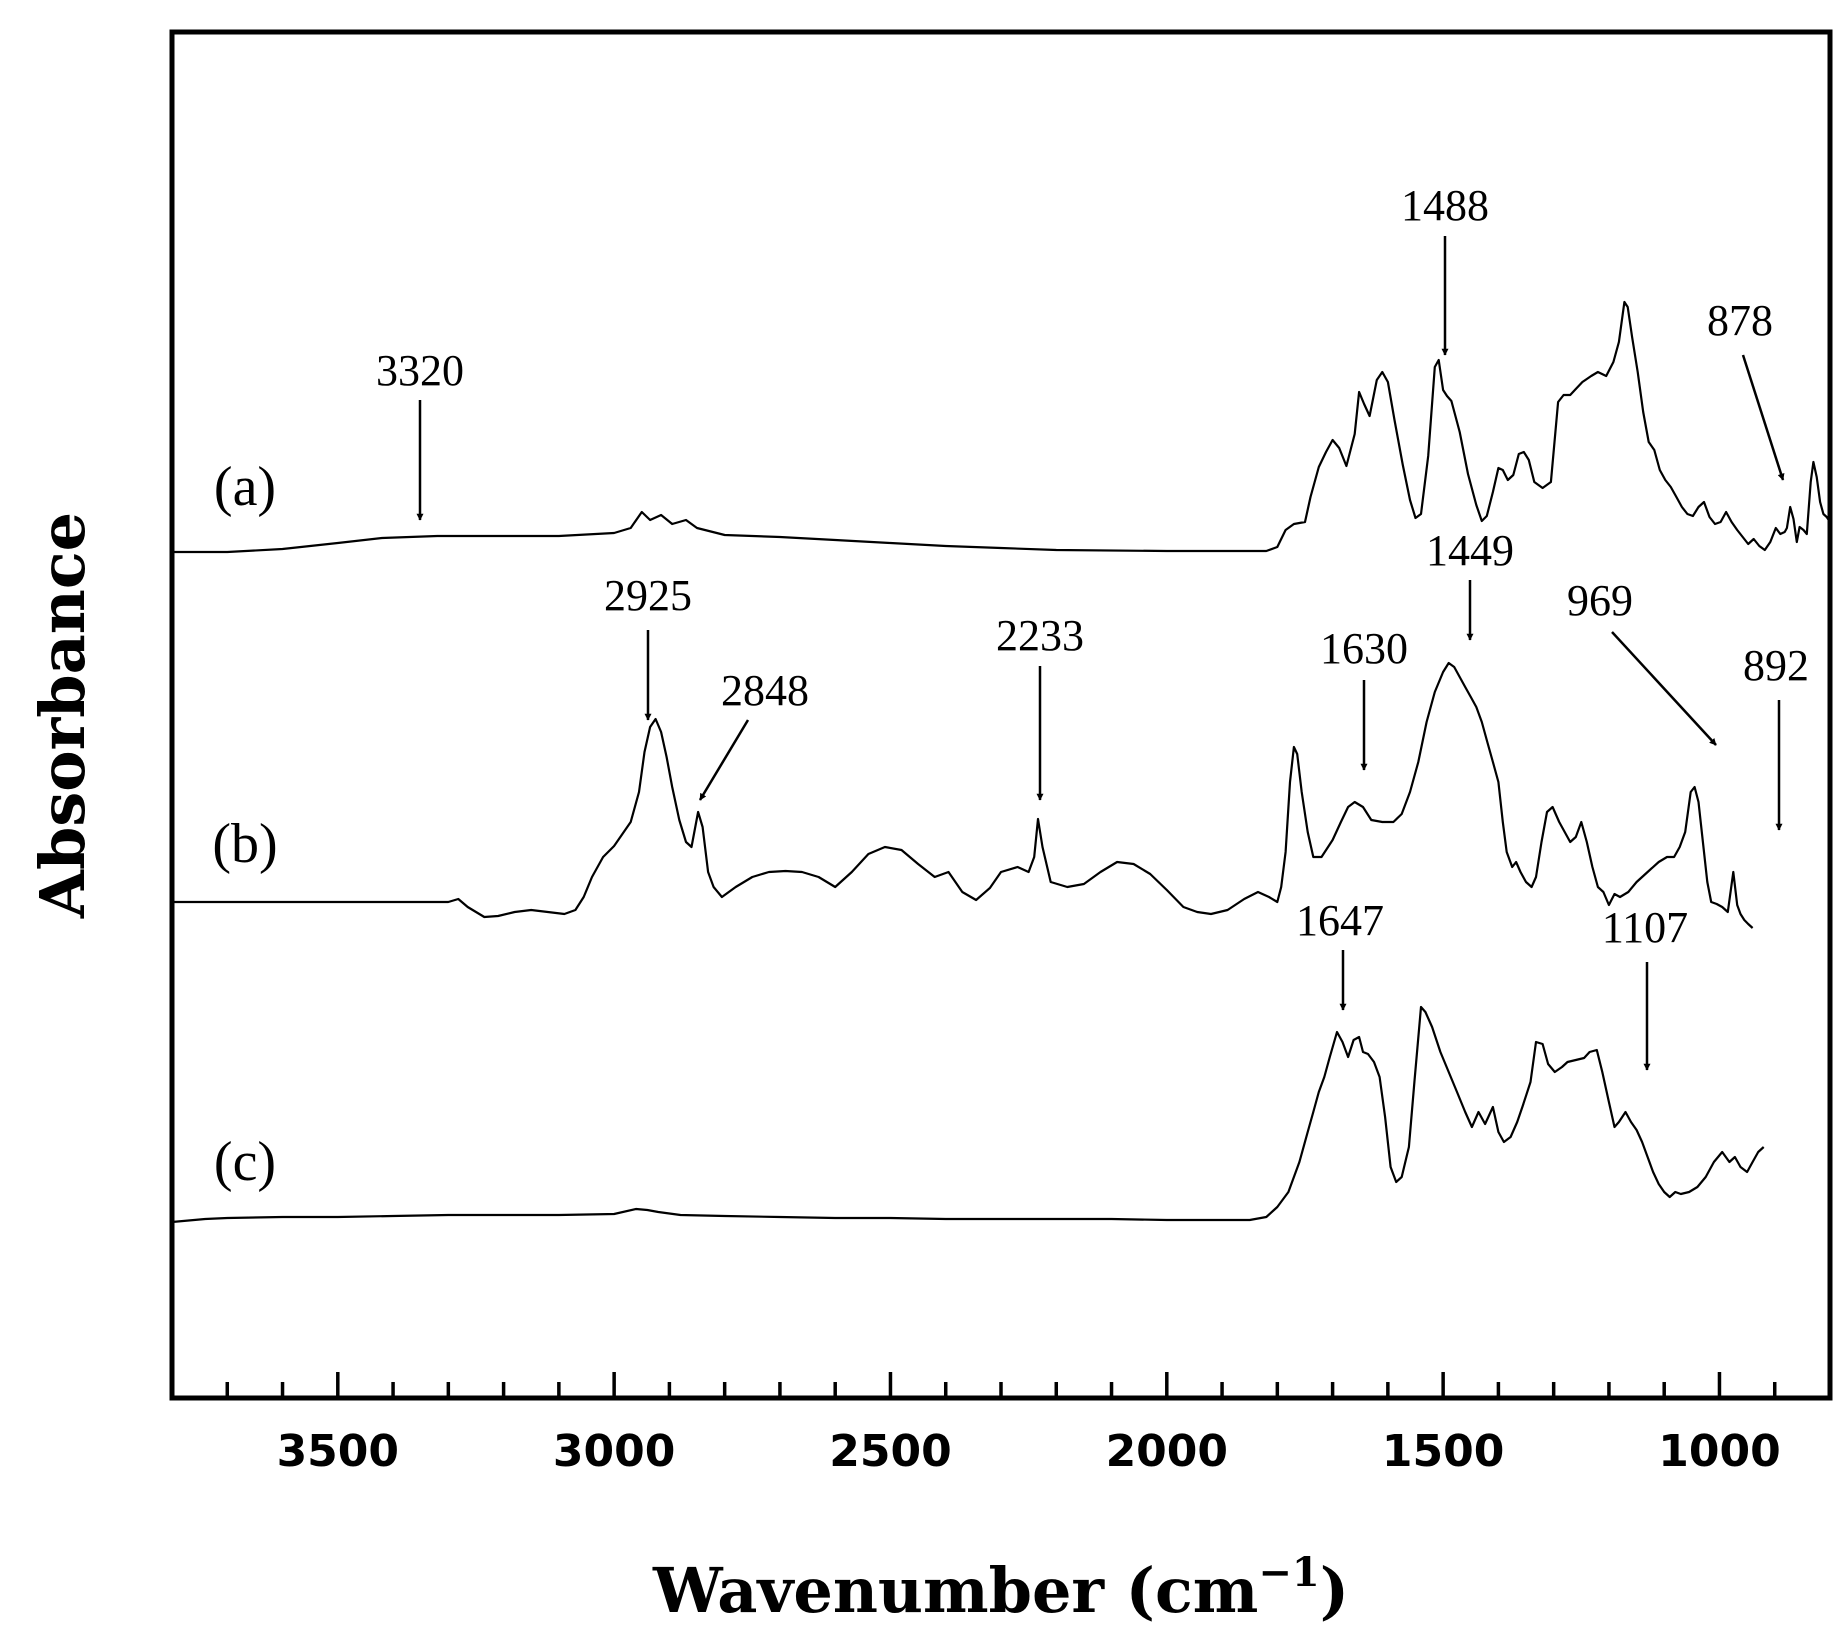 Image resolution: width=1842 pixels, height=1641 pixels. What do you see at coordinates (420, 370) in the screenshot?
I see `annotation-label-3320: 3320` at bounding box center [420, 370].